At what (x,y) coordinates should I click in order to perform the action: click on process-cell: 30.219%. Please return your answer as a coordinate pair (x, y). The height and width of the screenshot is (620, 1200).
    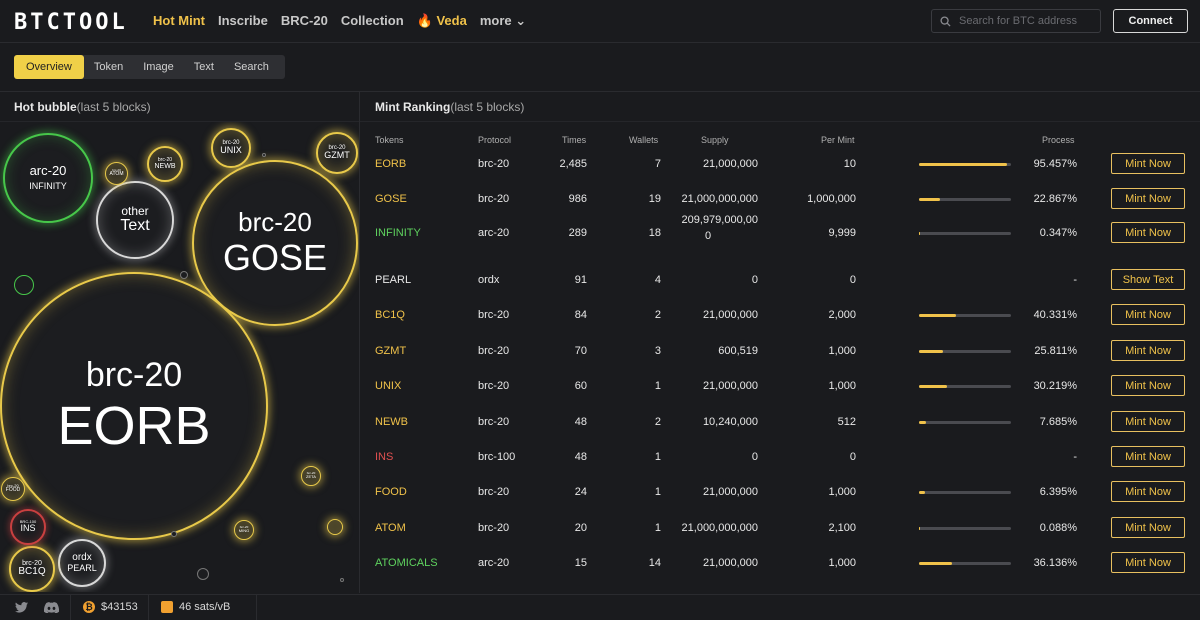
    Looking at the image, I should click on (1055, 386).